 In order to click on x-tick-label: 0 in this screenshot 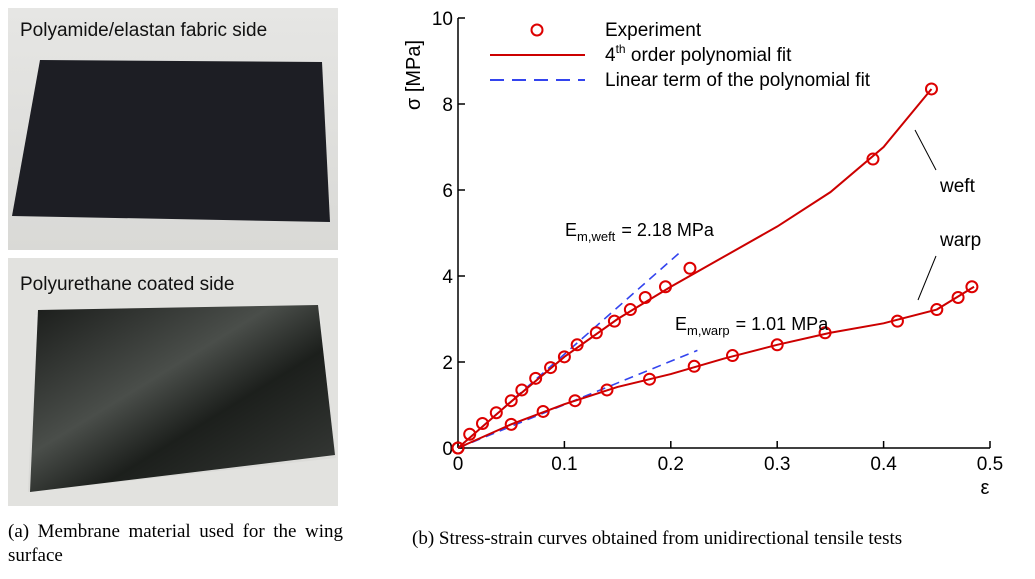, I will do `click(458, 464)`.